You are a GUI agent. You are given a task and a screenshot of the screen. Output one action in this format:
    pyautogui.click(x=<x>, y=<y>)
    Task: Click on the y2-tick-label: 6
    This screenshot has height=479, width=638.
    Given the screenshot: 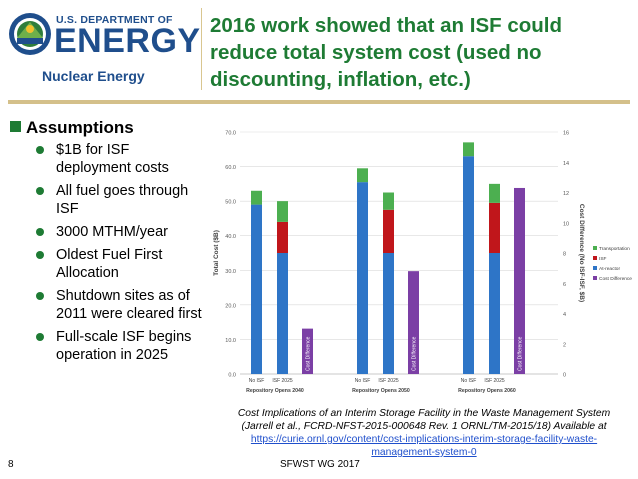 What is the action you would take?
    pyautogui.click(x=564, y=285)
    